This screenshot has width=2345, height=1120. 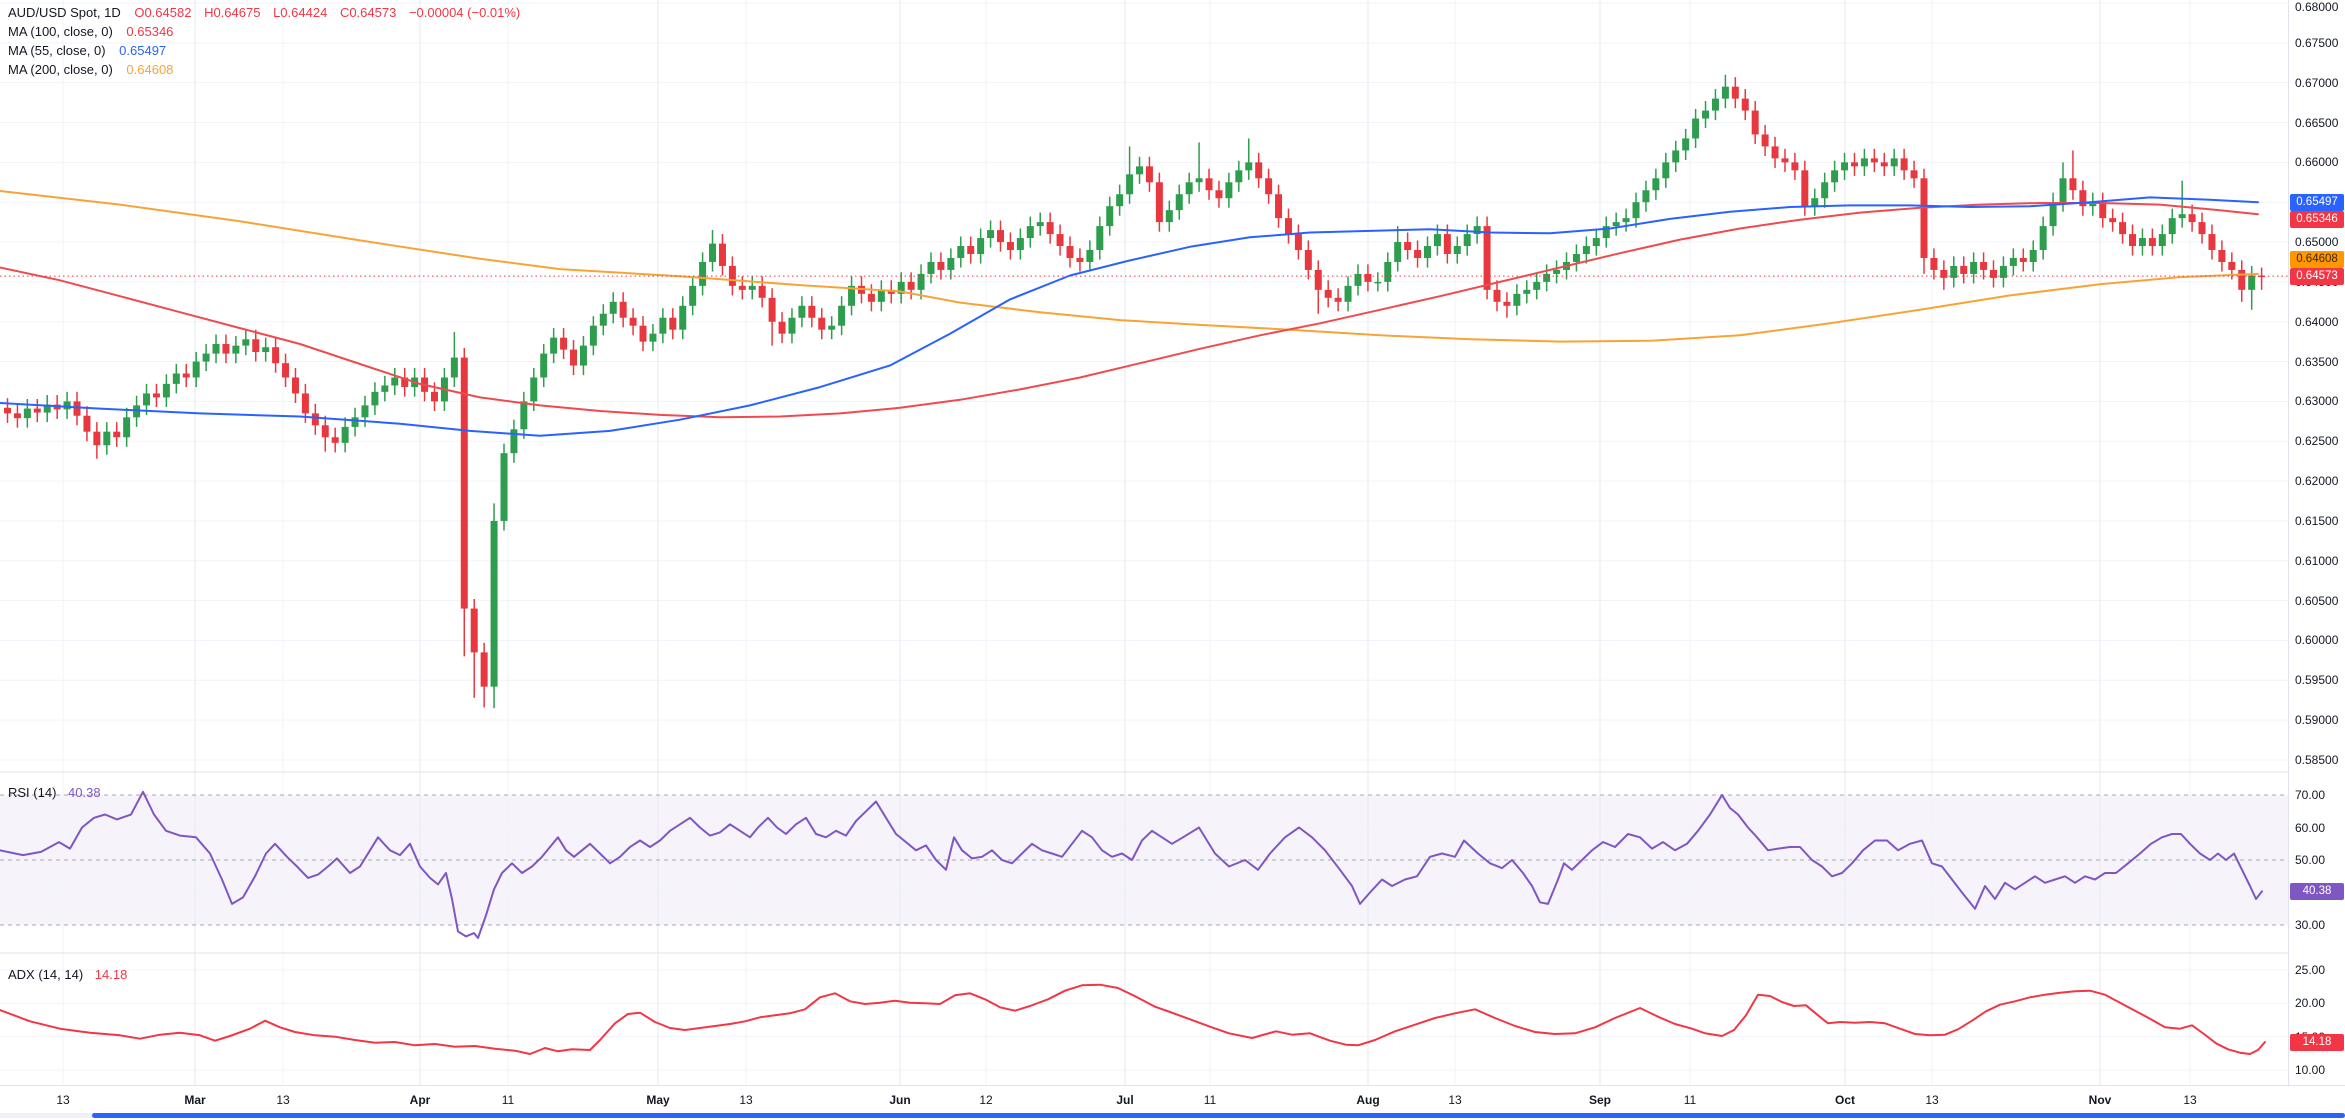 I want to click on ma100-legend-row: MA (100, close, 0) 0.65346, so click(x=268, y=31).